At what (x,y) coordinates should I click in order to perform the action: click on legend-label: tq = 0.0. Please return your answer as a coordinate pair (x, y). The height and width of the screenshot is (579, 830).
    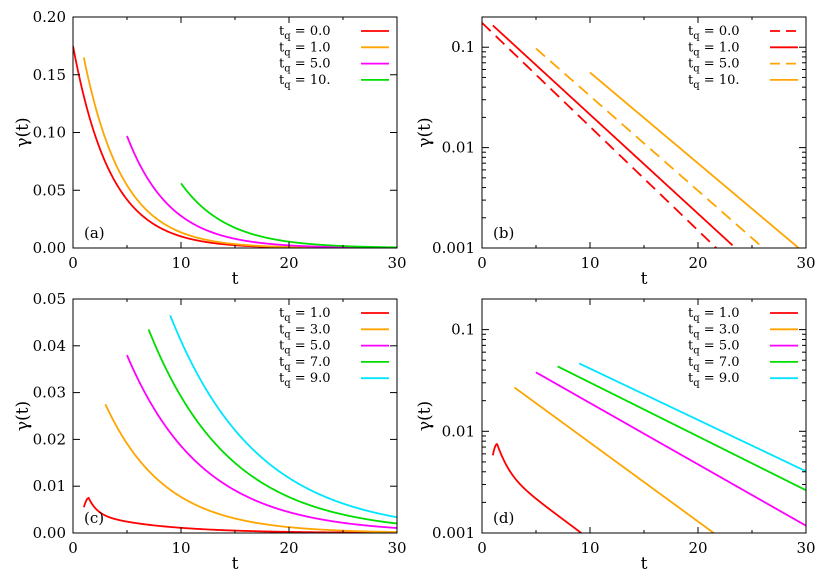
    Looking at the image, I should click on (714, 33).